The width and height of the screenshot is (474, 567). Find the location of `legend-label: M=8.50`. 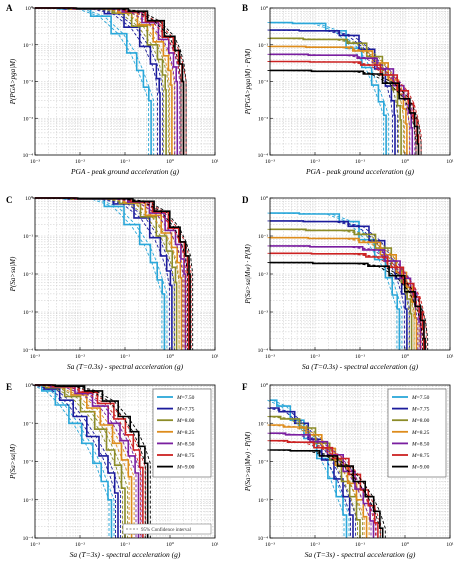

legend-label: M=8.50 is located at coordinates (420, 444).